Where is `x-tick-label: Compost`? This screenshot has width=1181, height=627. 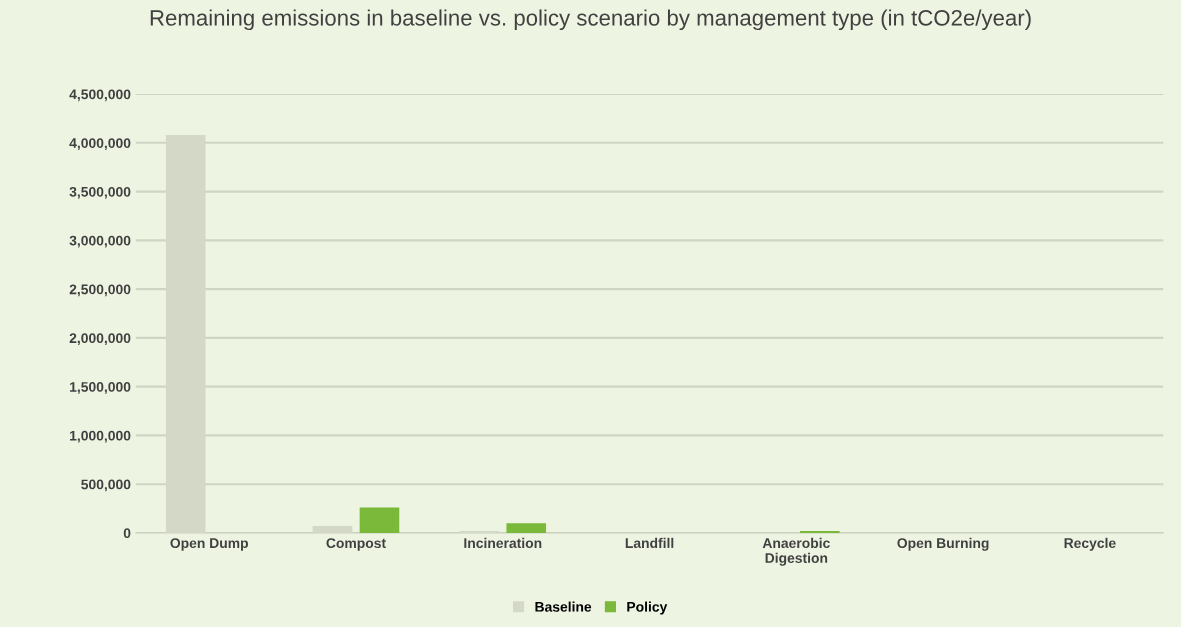
x-tick-label: Compost is located at coordinates (356, 544).